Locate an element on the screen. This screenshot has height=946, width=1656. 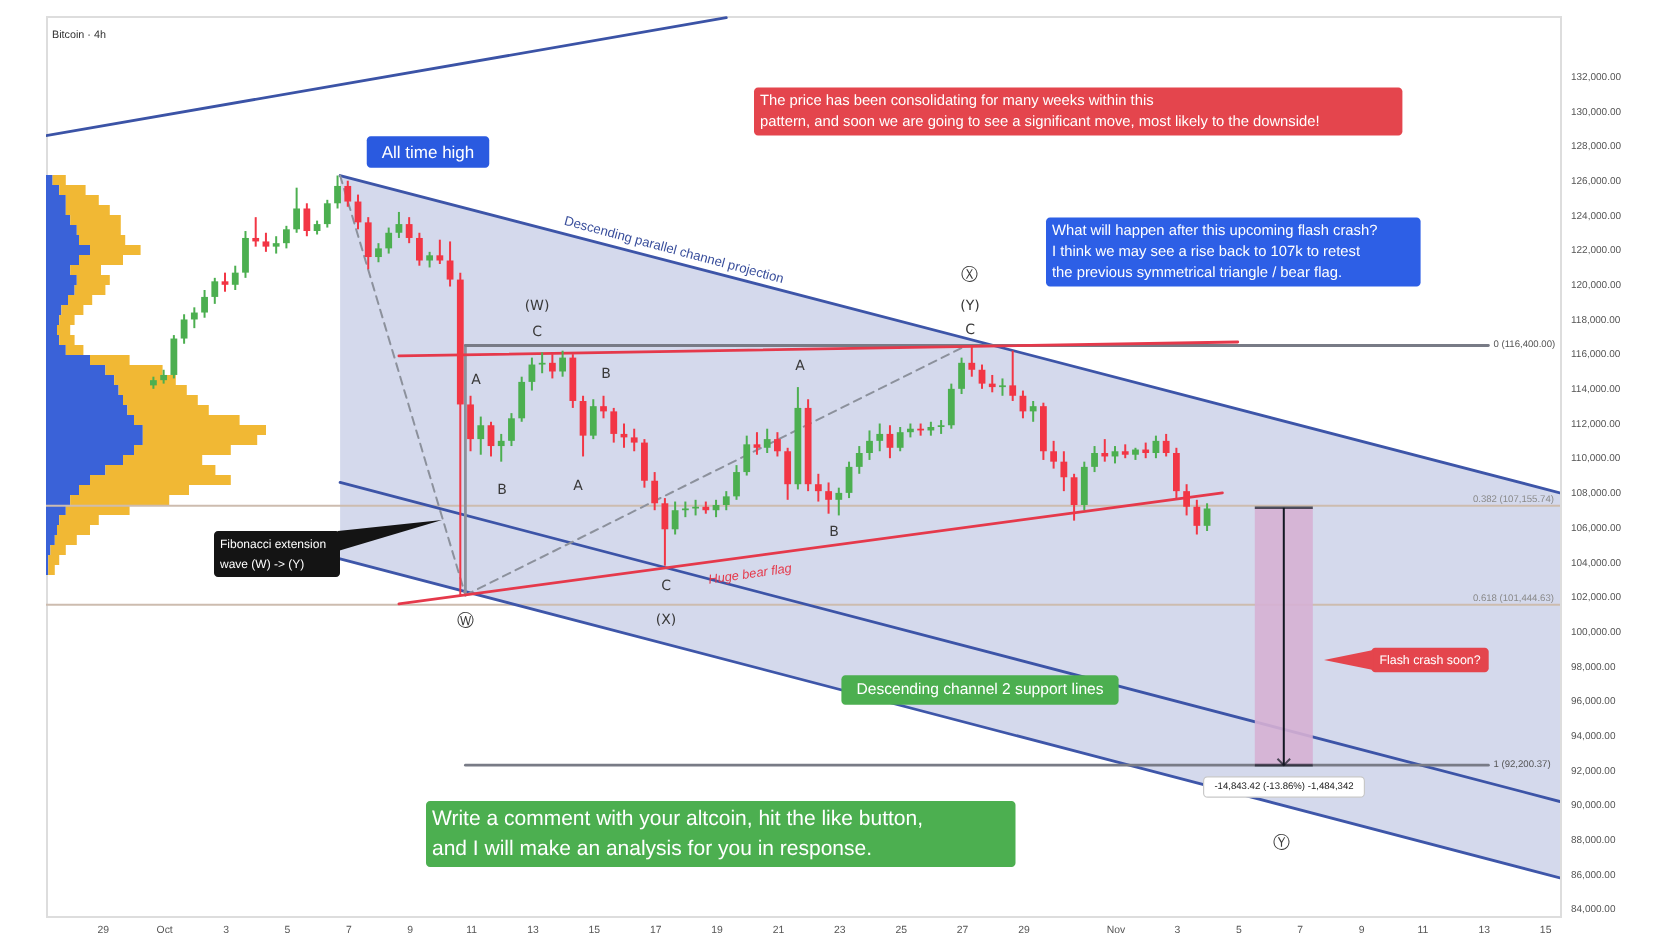
annotation: Write a comment with your altcoin, hit the like button, and I will make an analysis for you in response. is located at coordinates (677, 834).